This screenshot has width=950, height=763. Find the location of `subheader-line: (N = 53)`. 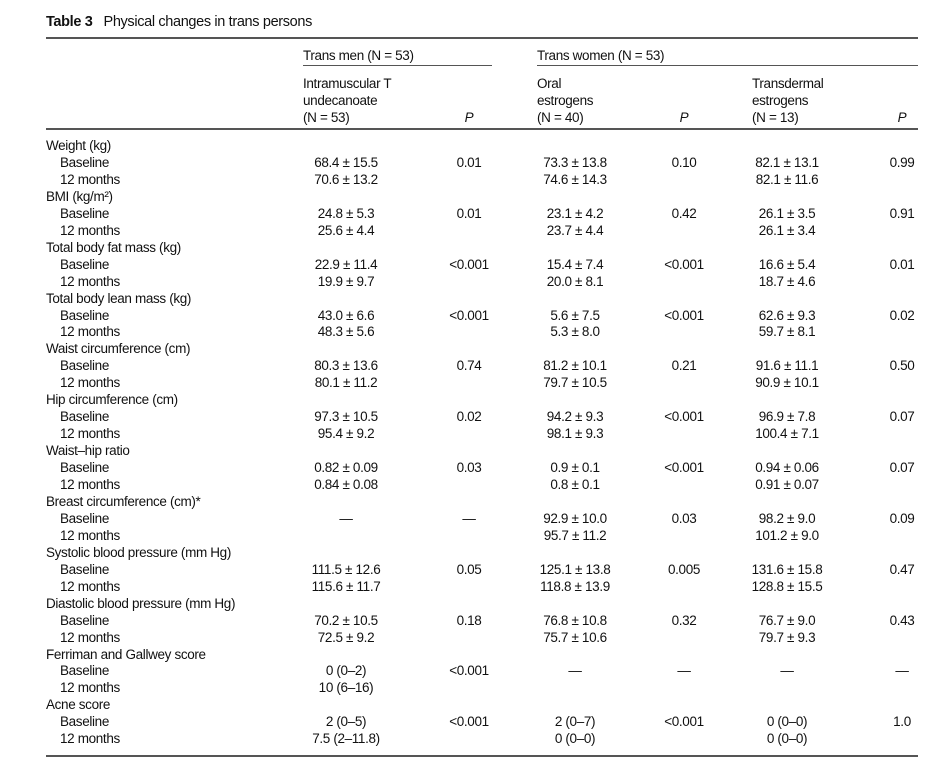

subheader-line: (N = 53) is located at coordinates (326, 117).